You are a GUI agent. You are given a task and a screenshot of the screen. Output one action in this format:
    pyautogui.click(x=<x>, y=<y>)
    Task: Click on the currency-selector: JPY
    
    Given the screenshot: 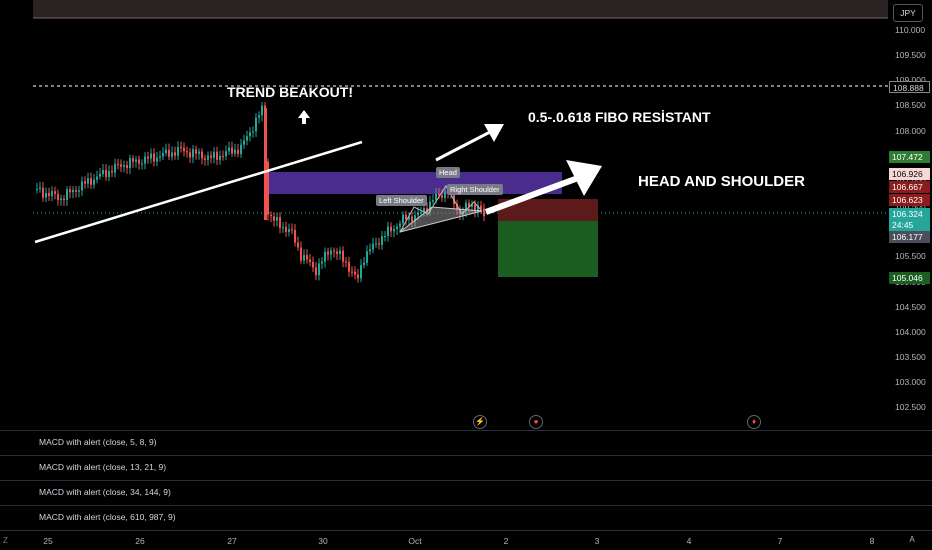 What is the action you would take?
    pyautogui.click(x=908, y=13)
    